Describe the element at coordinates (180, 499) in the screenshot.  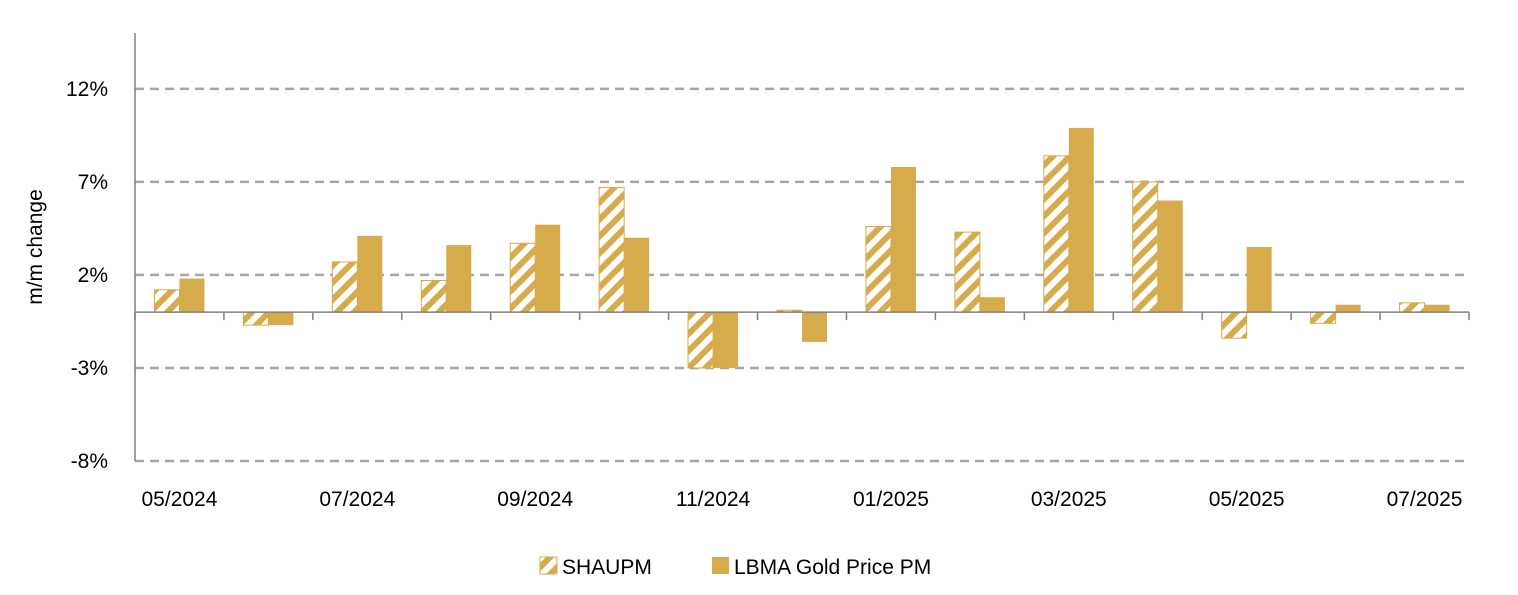
I see `x-tick-label: 05/2024` at that location.